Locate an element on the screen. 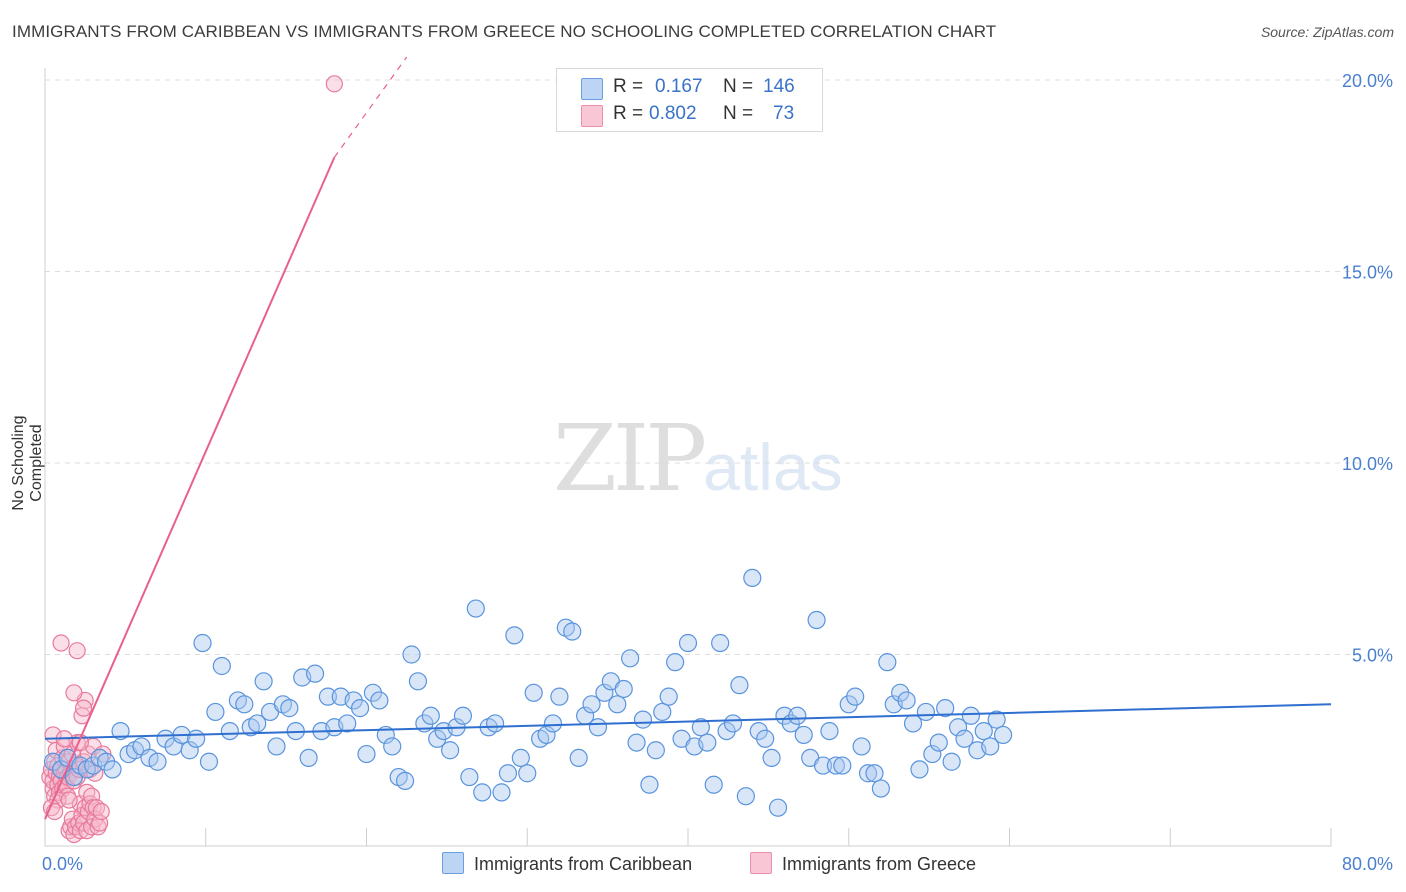 The image size is (1406, 892). watermark-zip: ZIP is located at coordinates (630, 458).